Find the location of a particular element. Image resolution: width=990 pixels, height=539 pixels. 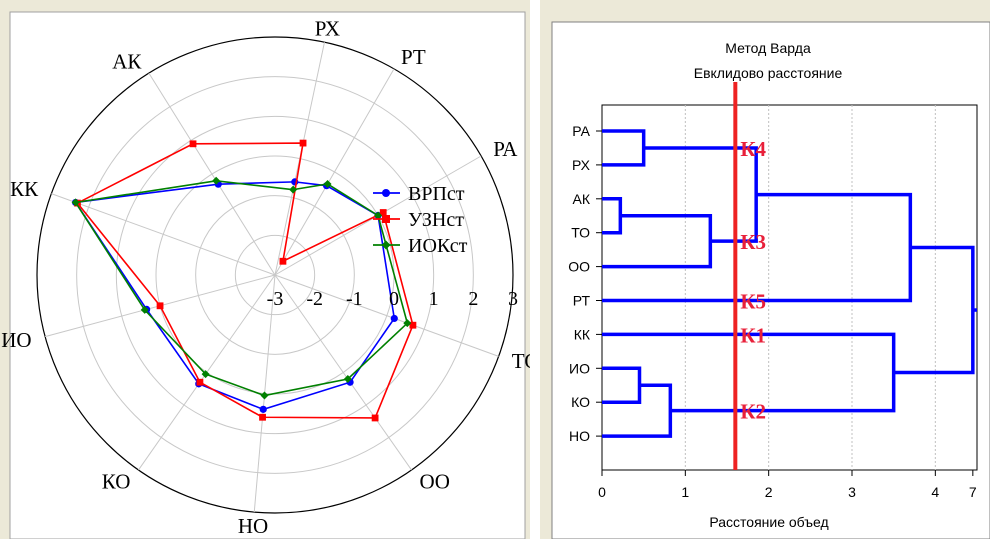

radar-axis-label: РА is located at coordinates (505, 149).